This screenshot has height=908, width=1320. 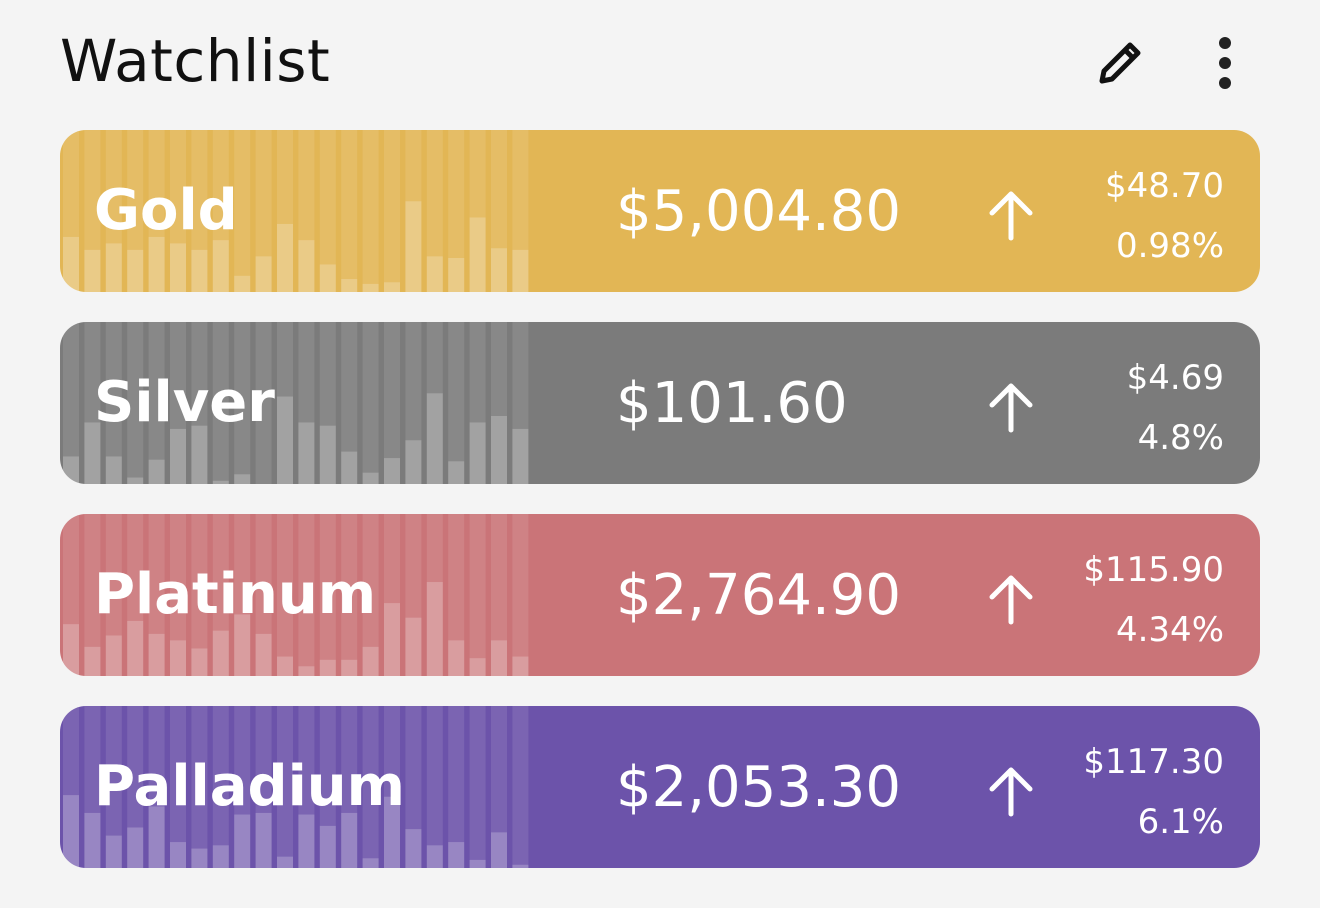 What do you see at coordinates (660, 60) in the screenshot?
I see `watchlist-header: Watchlist` at bounding box center [660, 60].